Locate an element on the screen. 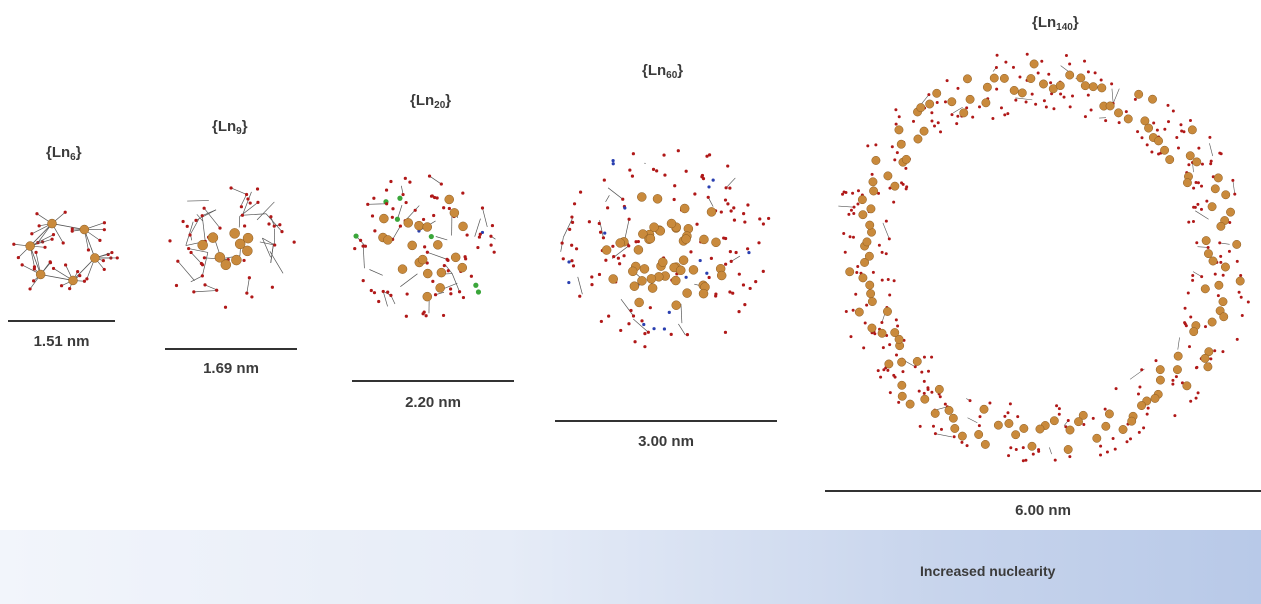  size-label-ln9: 1.69 nm is located at coordinates (231, 368).